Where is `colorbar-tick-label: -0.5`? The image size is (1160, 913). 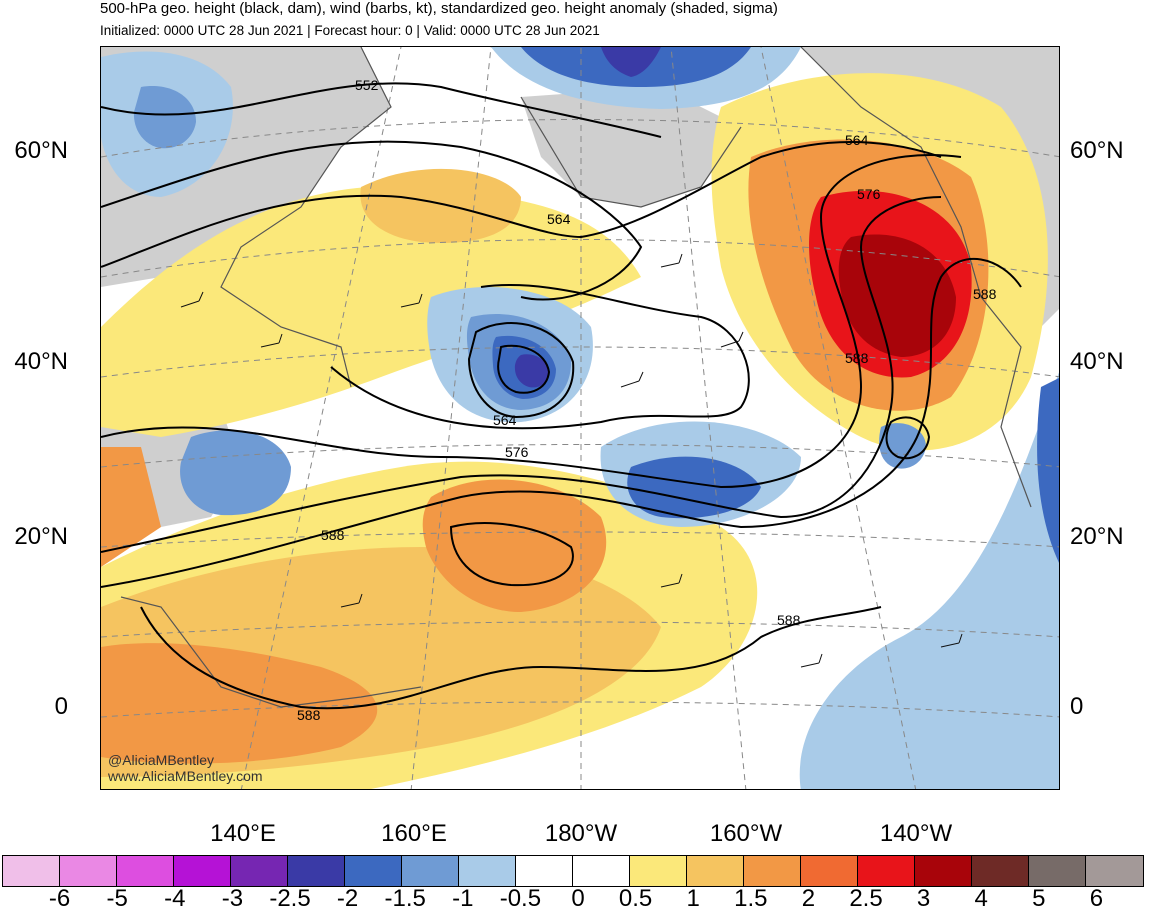
colorbar-tick-label: -0.5 is located at coordinates (520, 898).